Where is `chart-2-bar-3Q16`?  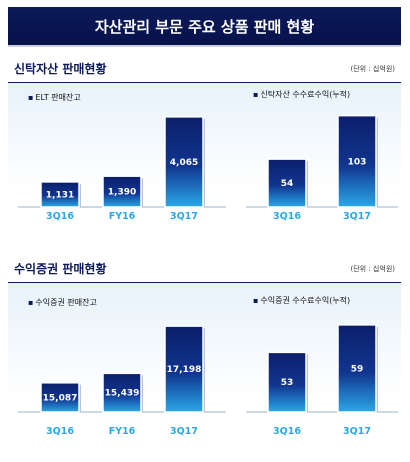
chart-2-bar-3Q16 is located at coordinates (60, 397).